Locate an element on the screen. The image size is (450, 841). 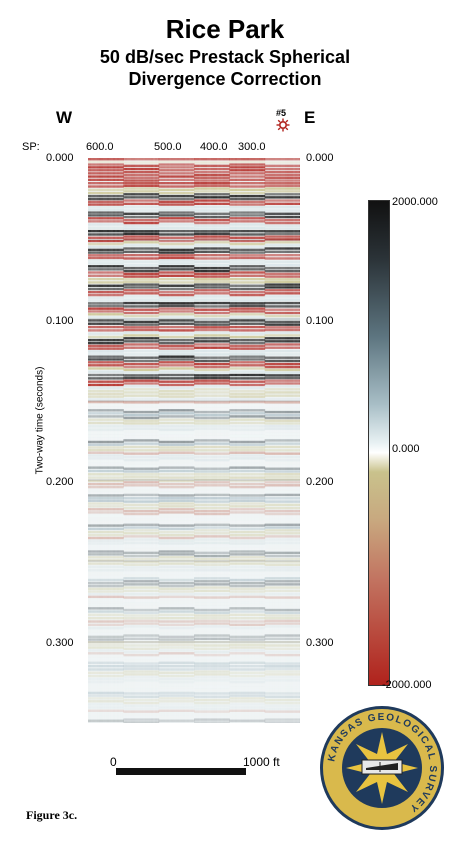
y-axis-label: Two-way time (seconds) is located at coordinates (40, 420).